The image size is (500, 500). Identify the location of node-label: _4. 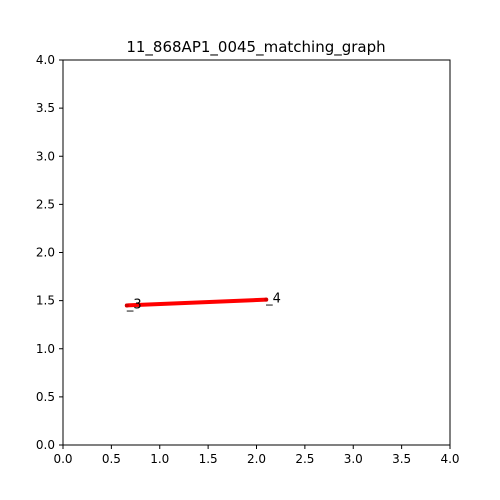
(273, 299).